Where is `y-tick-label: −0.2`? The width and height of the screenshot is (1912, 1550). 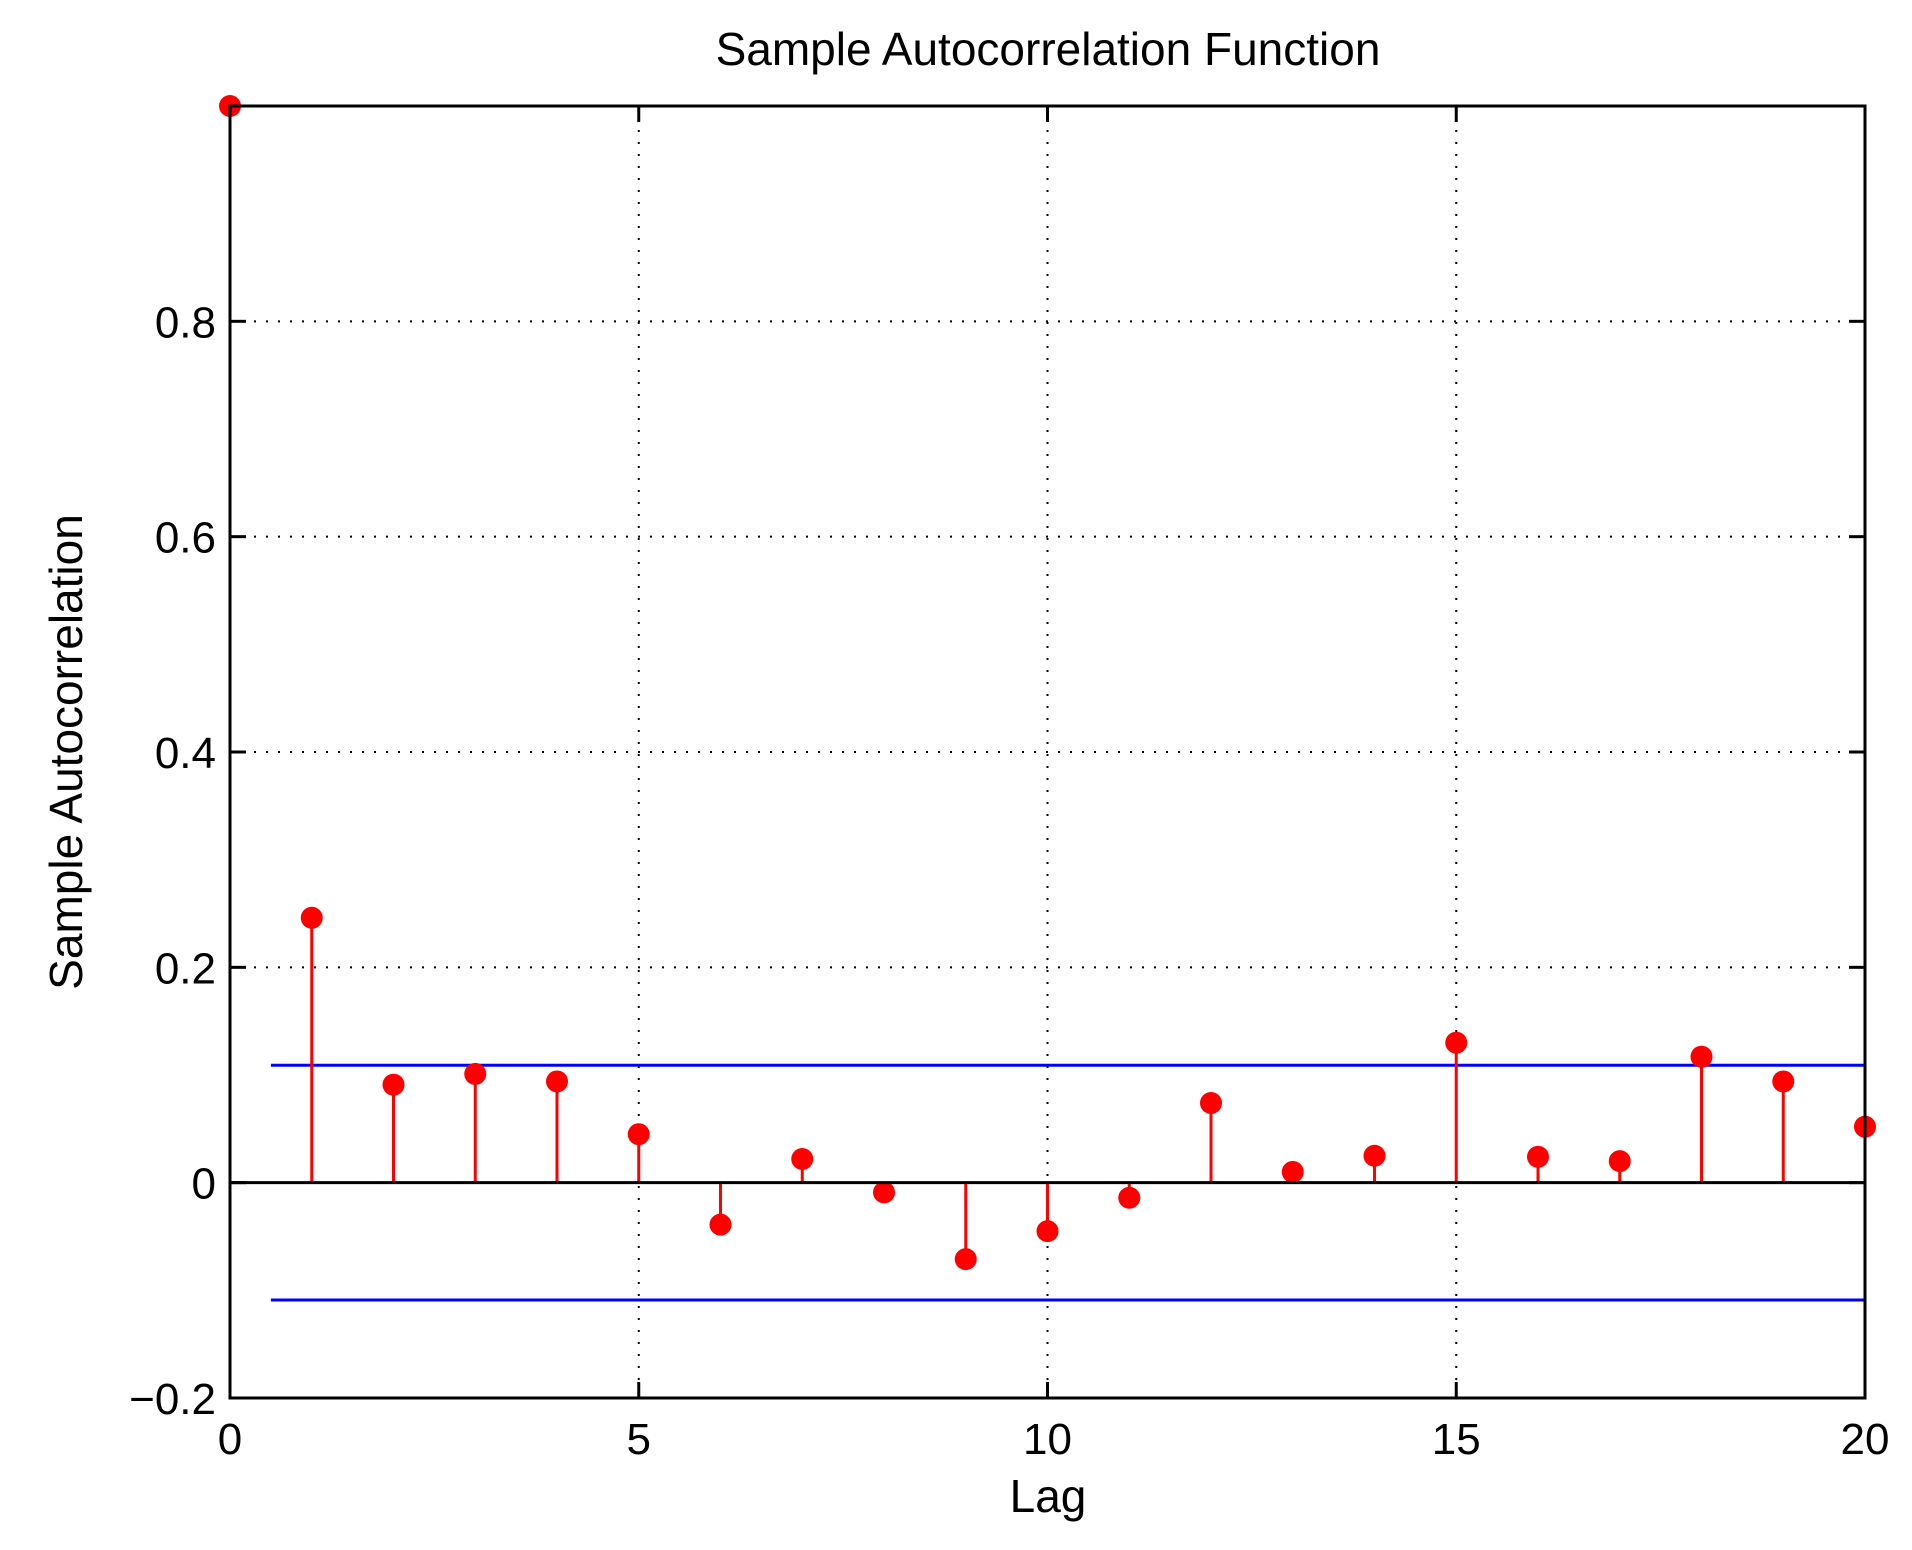
y-tick-label: −0.2 is located at coordinates (172, 1399).